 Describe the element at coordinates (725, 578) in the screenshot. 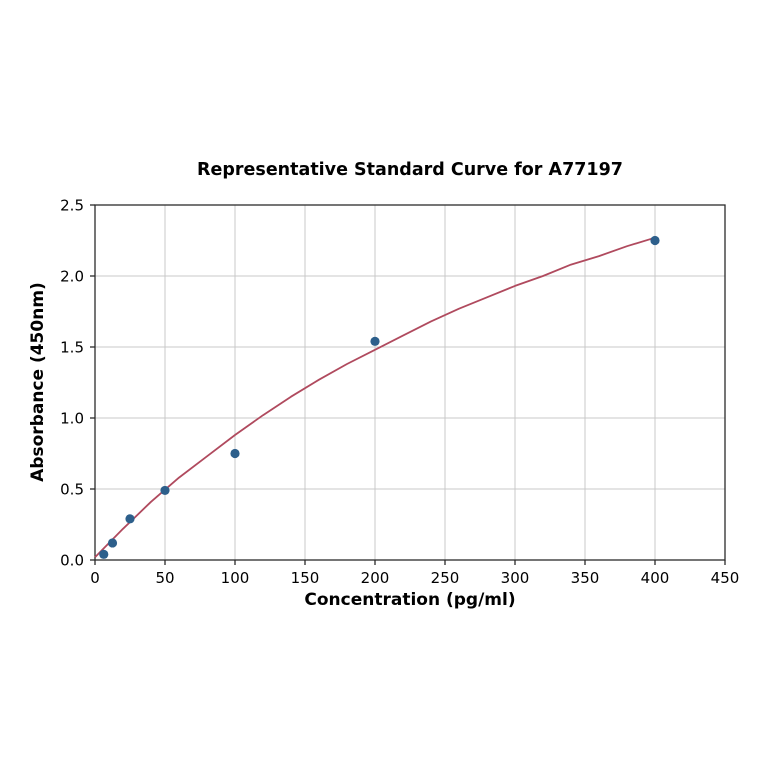

I see `x-tick-label: 450` at that location.